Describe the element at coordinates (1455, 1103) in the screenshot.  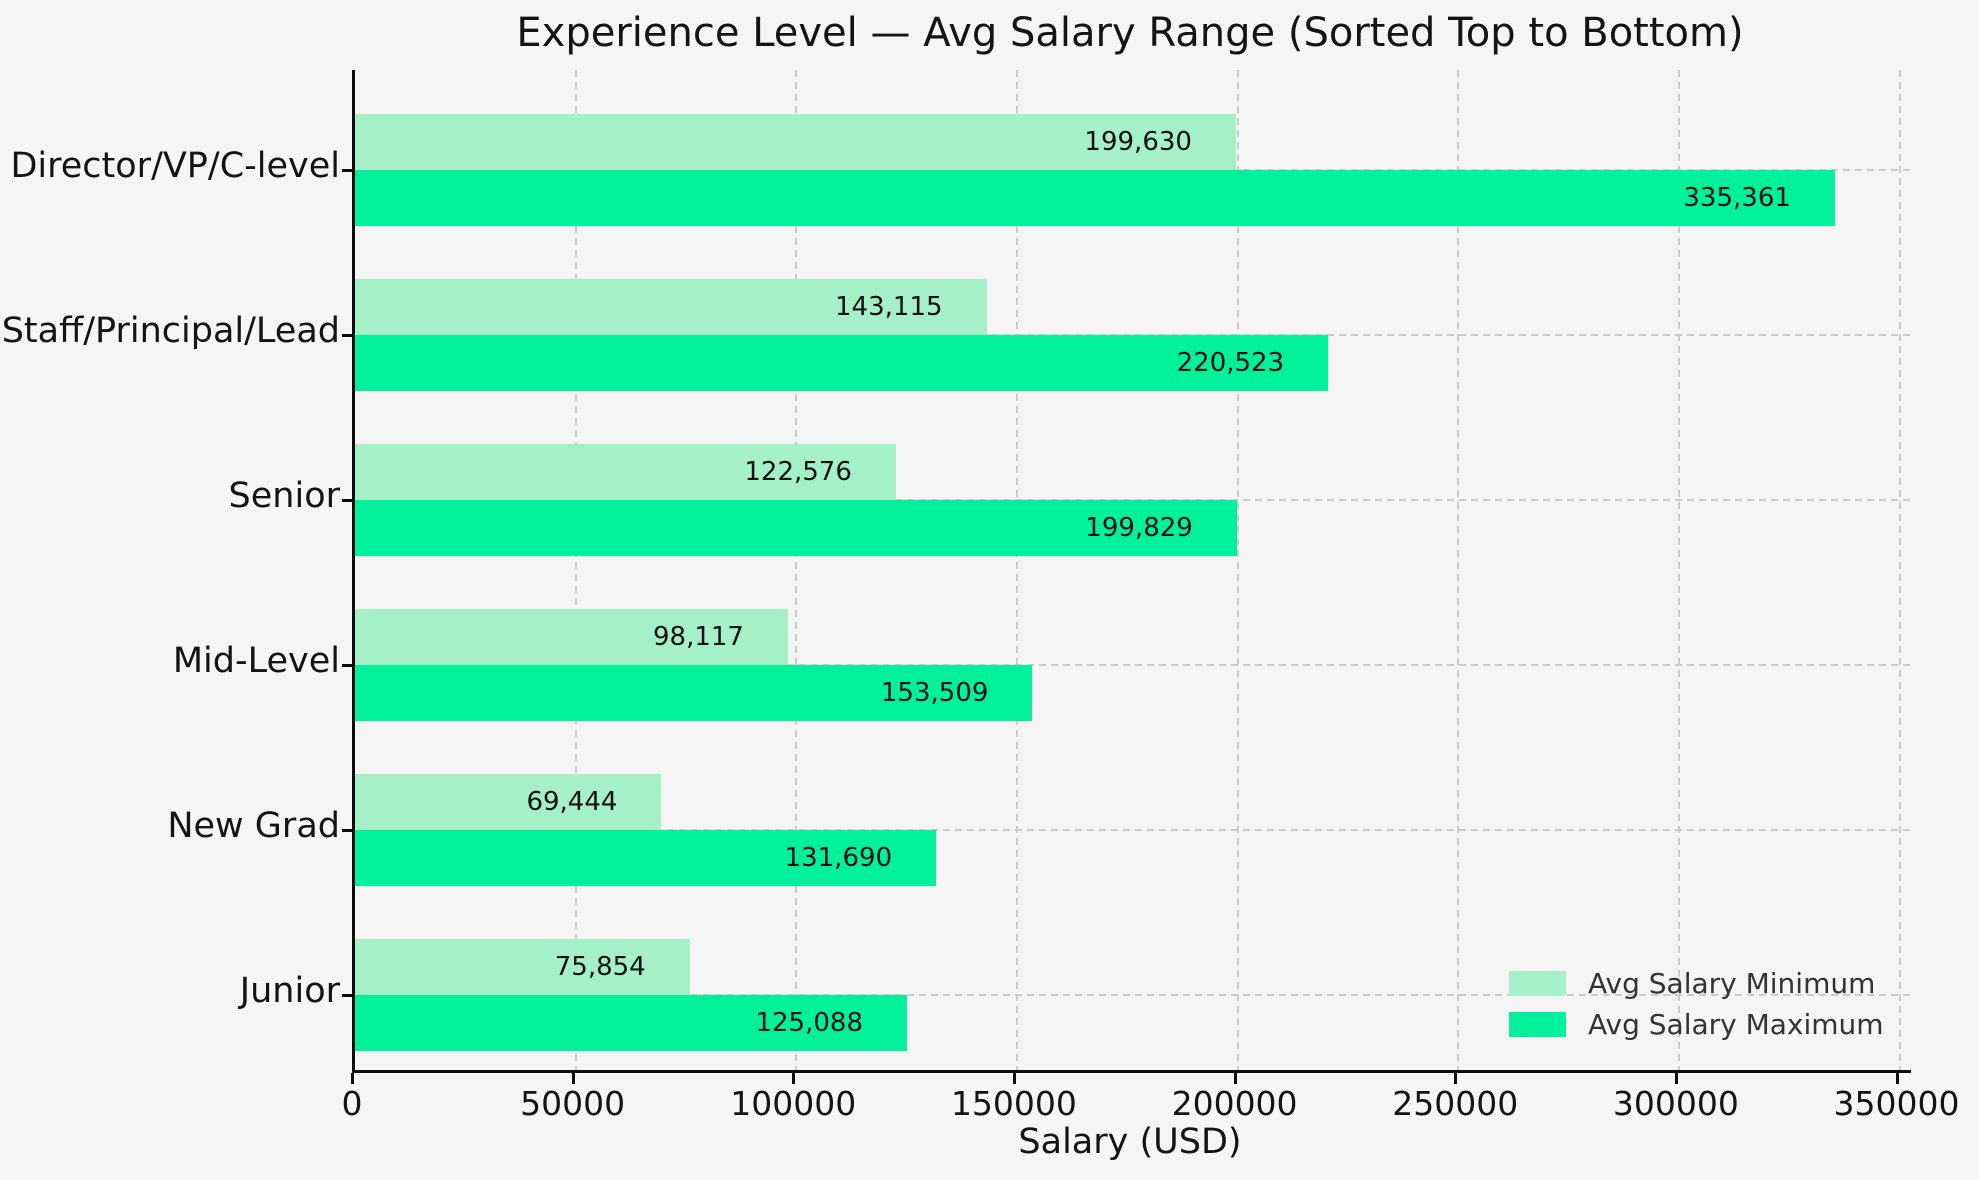
I see `x-tick-label: 250000` at that location.